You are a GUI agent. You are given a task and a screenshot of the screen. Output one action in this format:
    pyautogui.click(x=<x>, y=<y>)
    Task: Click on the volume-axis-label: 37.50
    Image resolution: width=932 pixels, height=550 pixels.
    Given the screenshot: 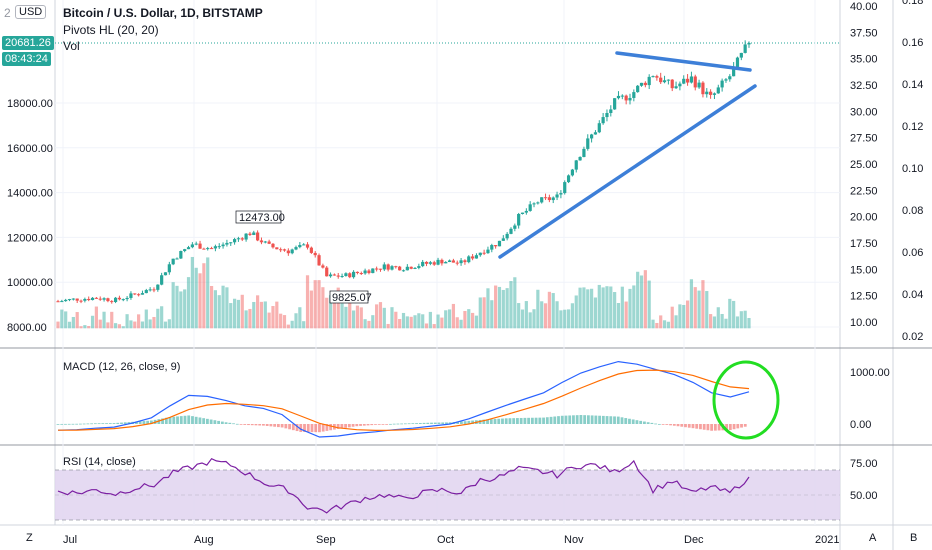 What is the action you would take?
    pyautogui.click(x=864, y=33)
    